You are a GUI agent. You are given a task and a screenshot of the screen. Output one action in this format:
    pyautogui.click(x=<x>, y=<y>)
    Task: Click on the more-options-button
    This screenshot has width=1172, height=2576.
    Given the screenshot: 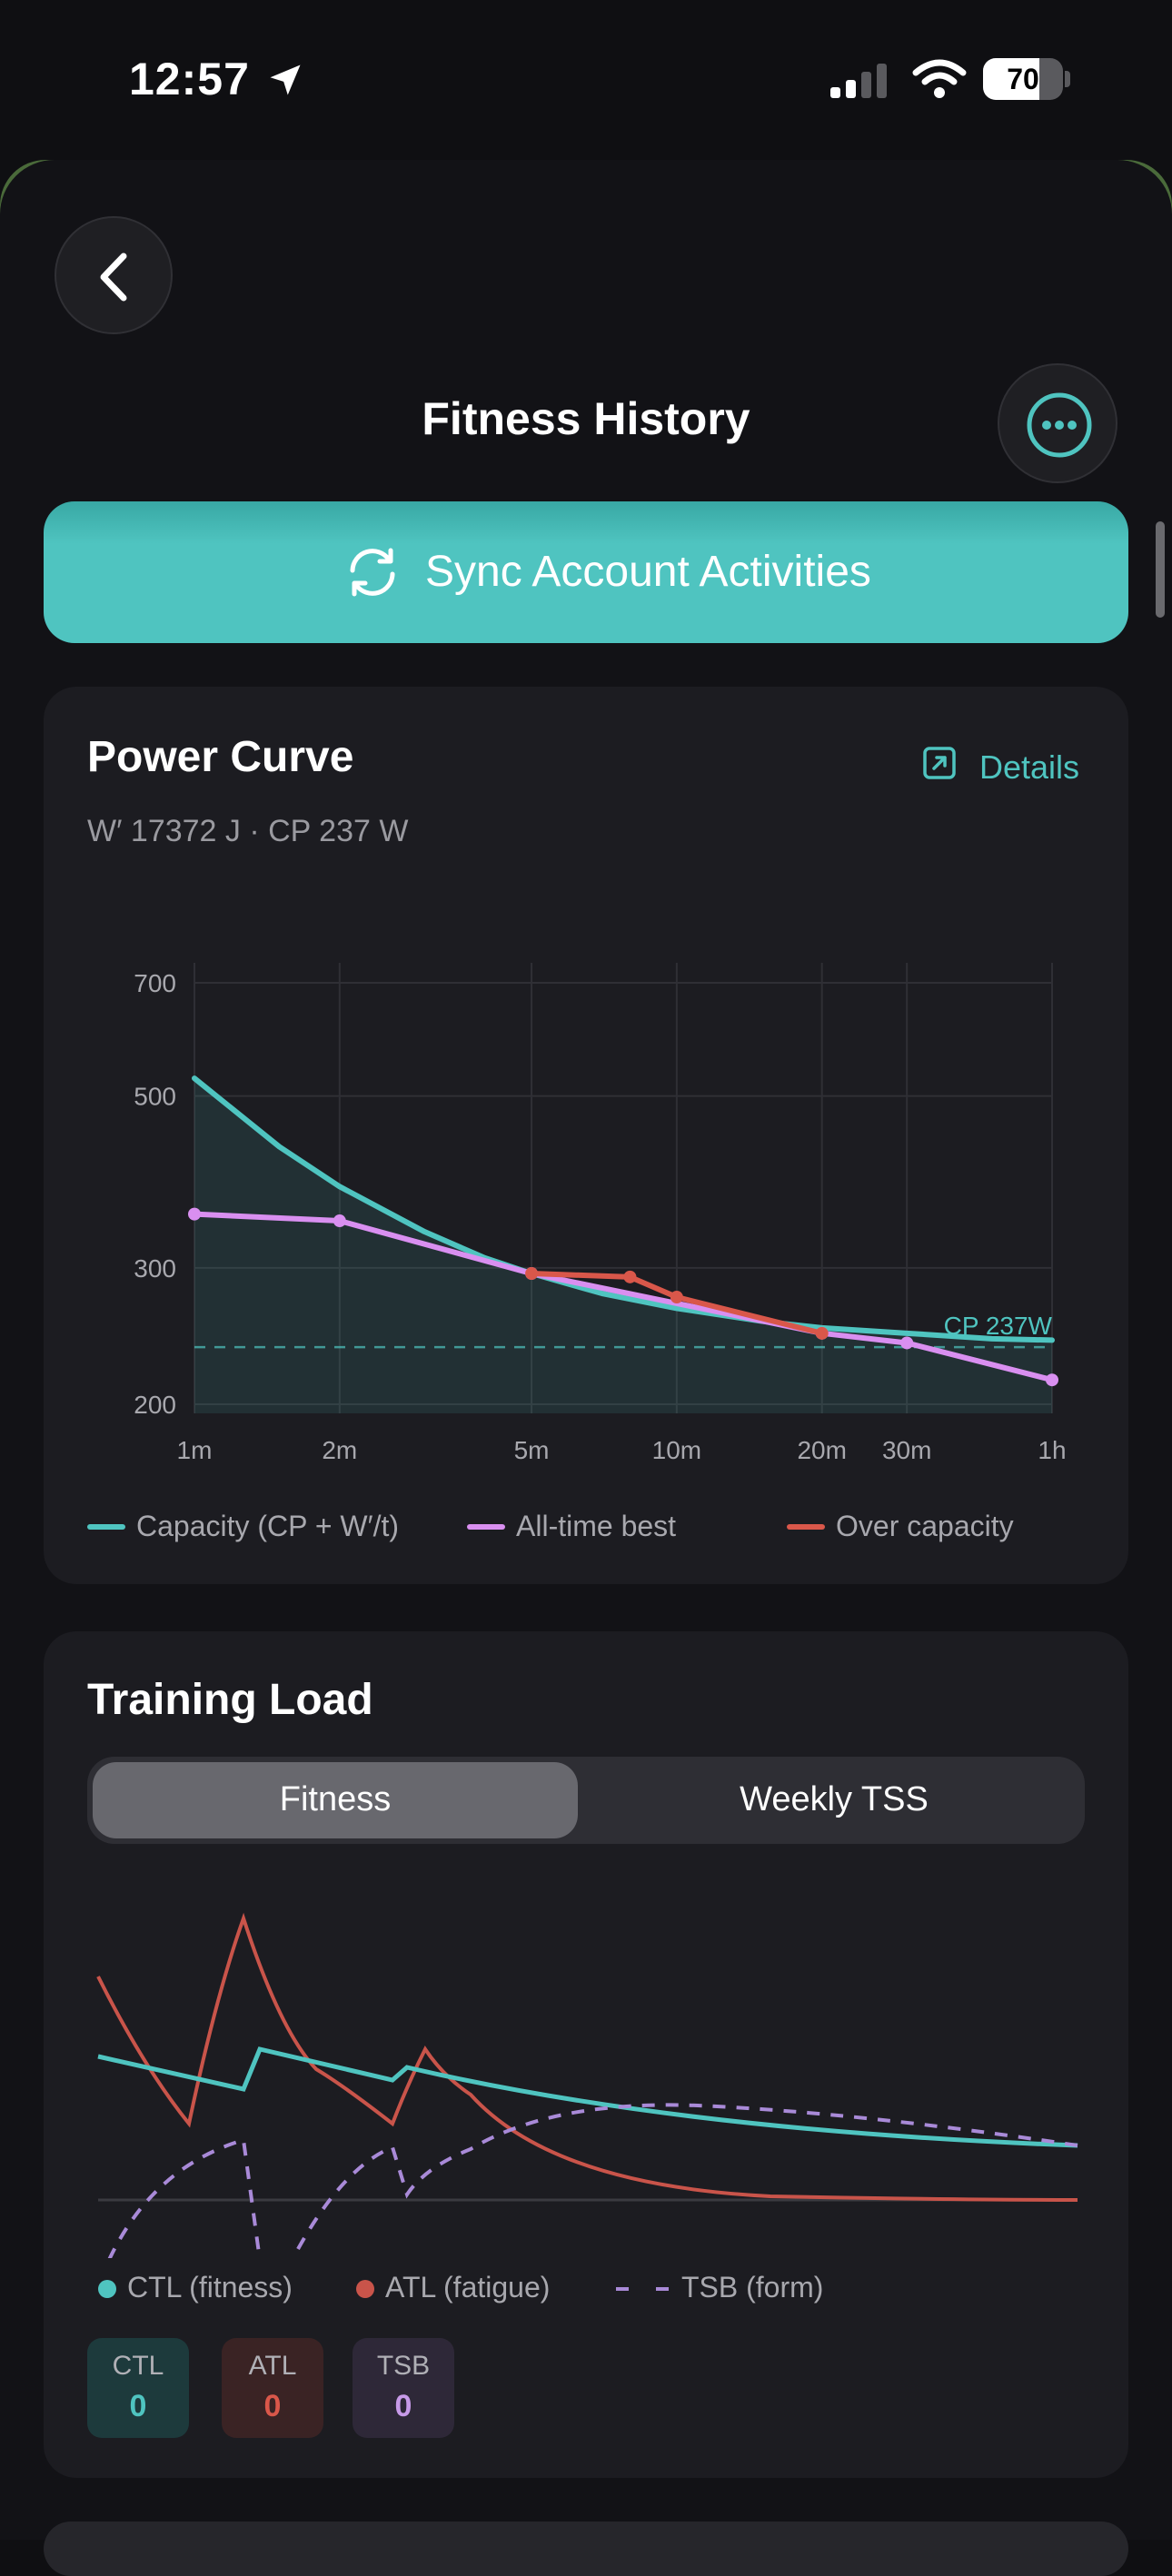 What is the action you would take?
    pyautogui.click(x=1057, y=423)
    